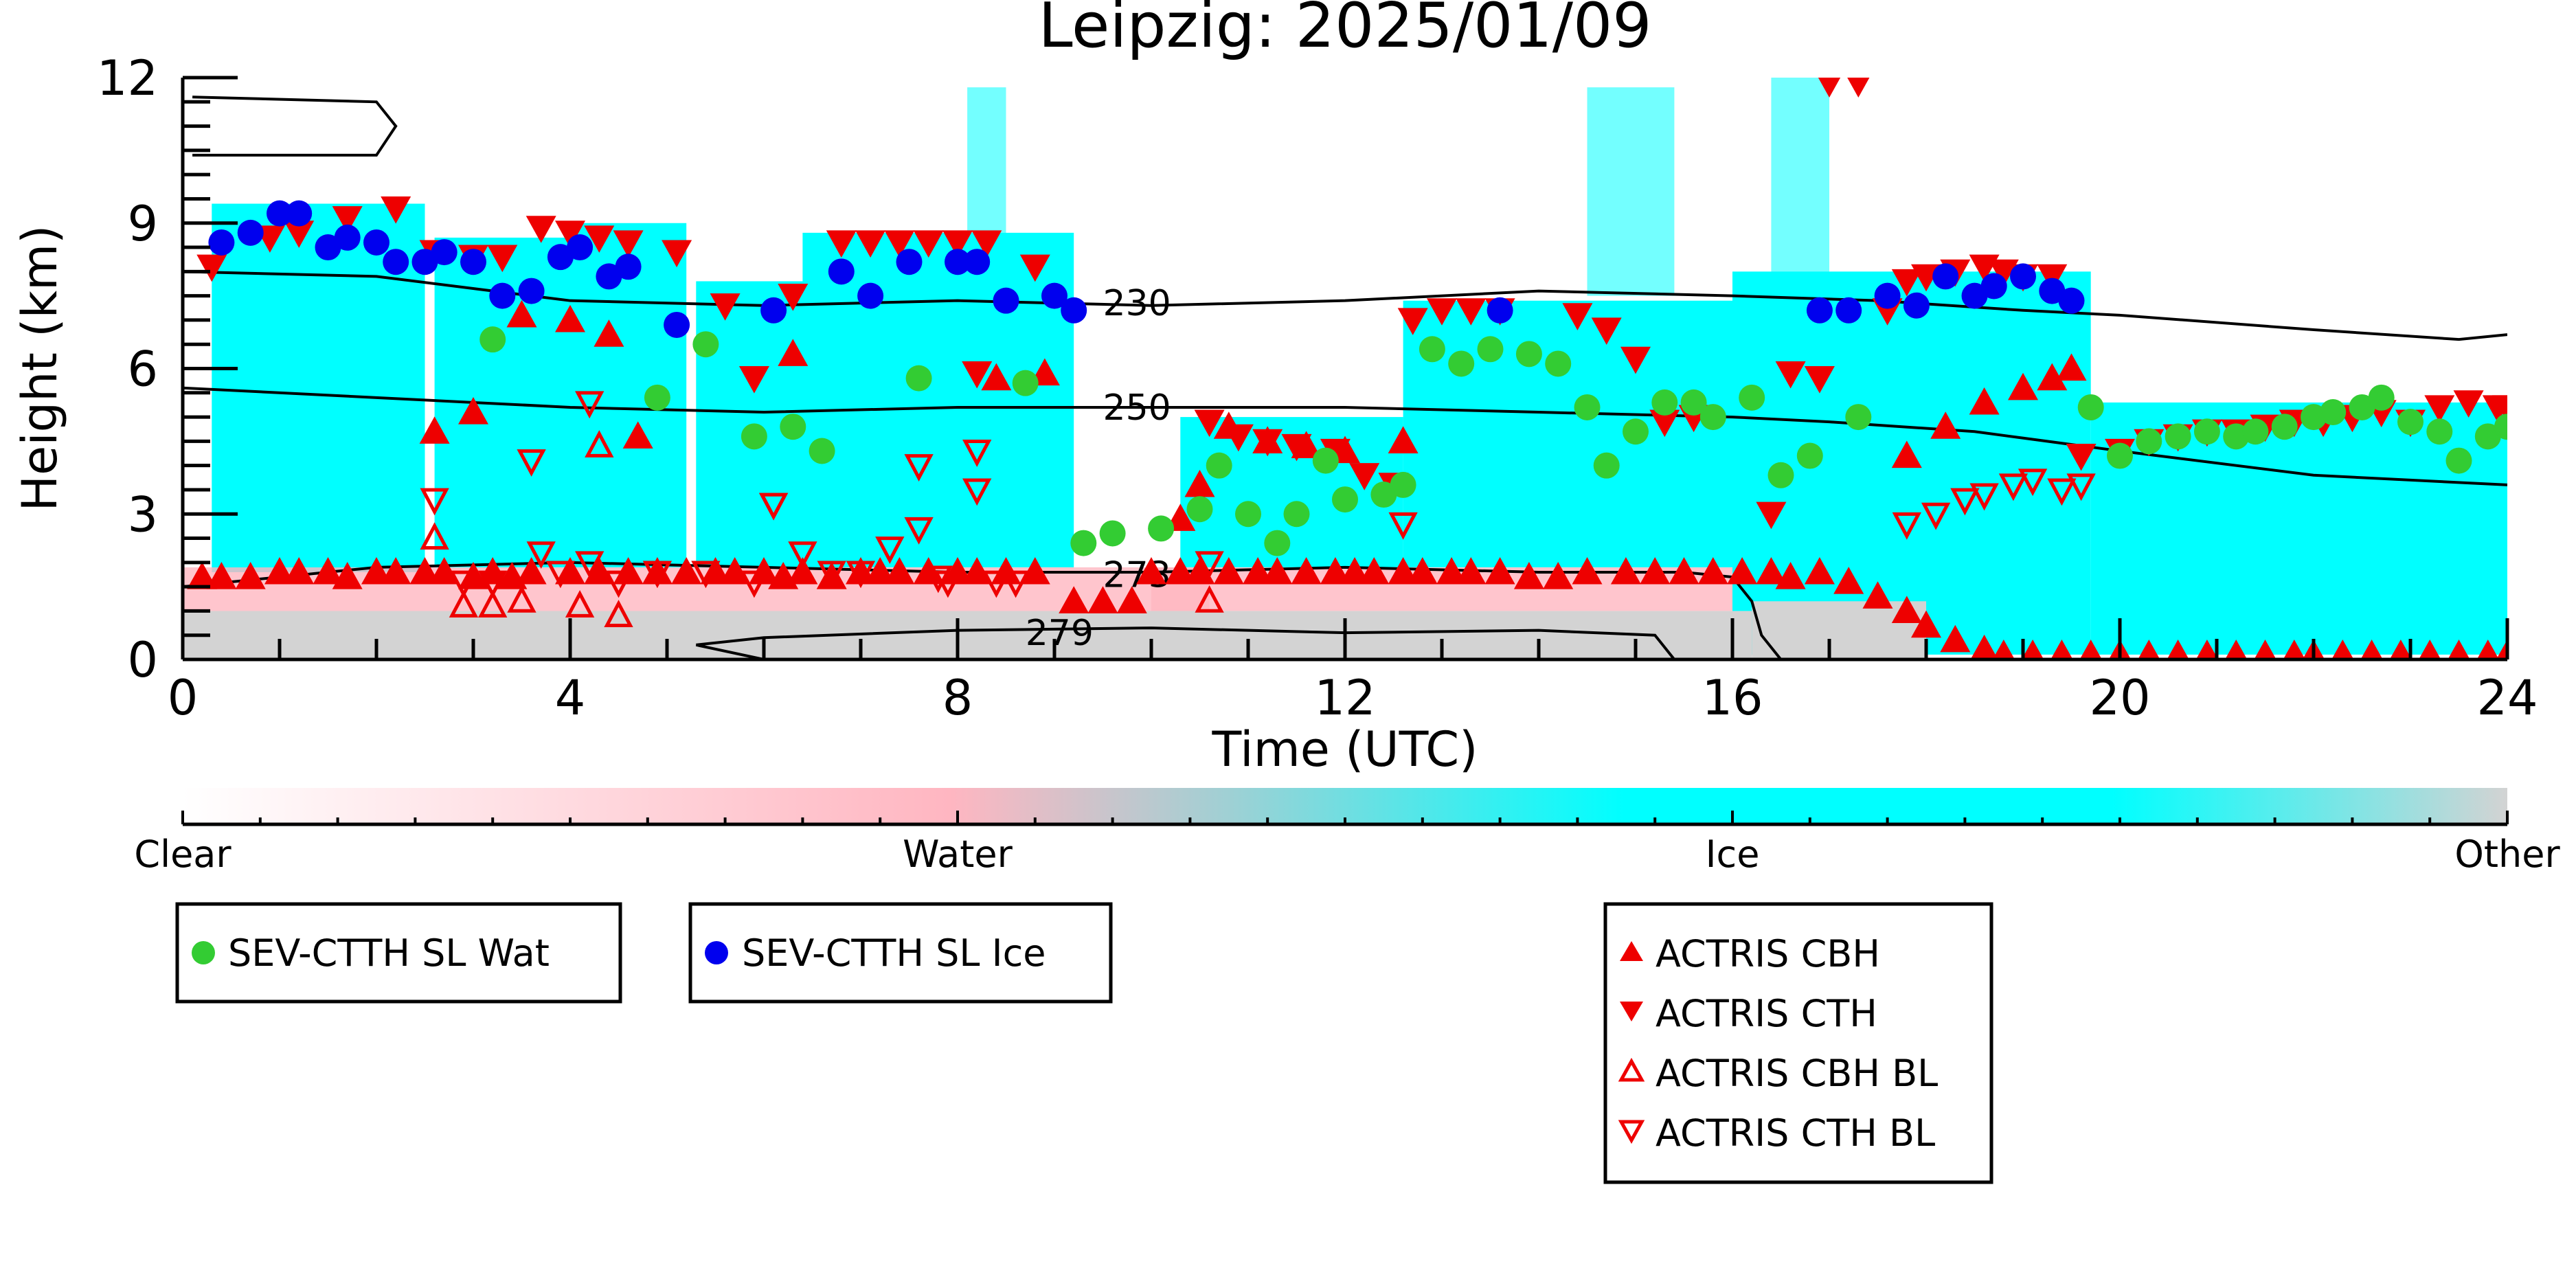  Describe the element at coordinates (1344, 698) in the screenshot. I see `x-tick-label: 12` at that location.